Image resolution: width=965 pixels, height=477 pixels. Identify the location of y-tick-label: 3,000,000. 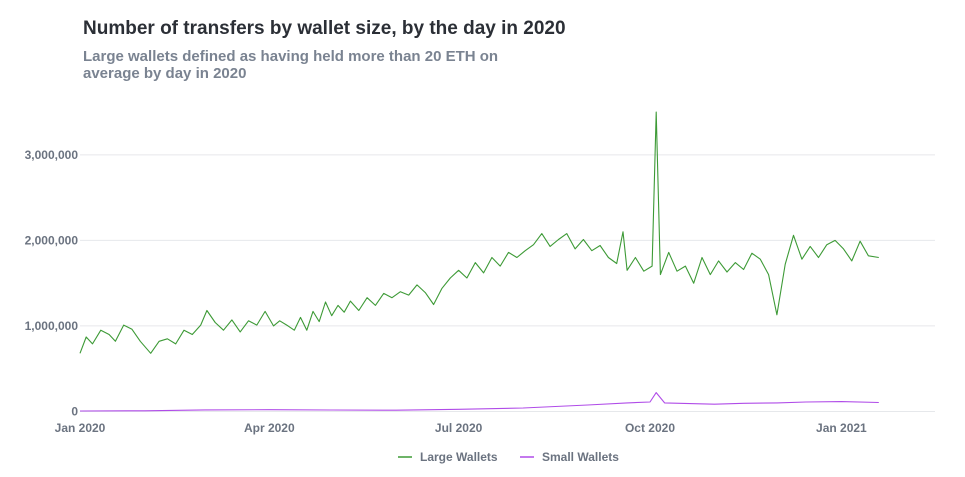
(52, 155).